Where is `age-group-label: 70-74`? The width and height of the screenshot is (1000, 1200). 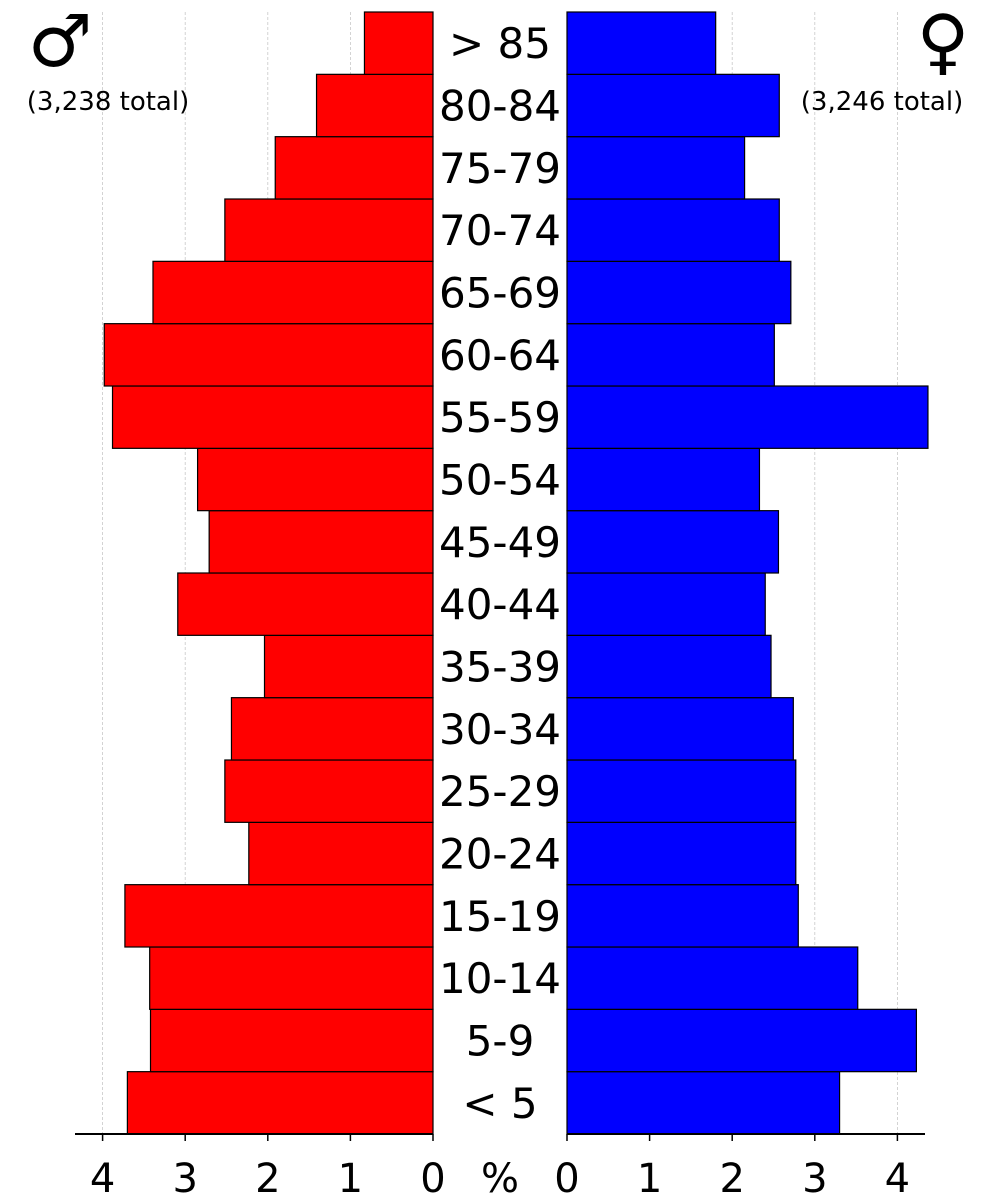
age-group-label: 70-74 is located at coordinates (500, 230).